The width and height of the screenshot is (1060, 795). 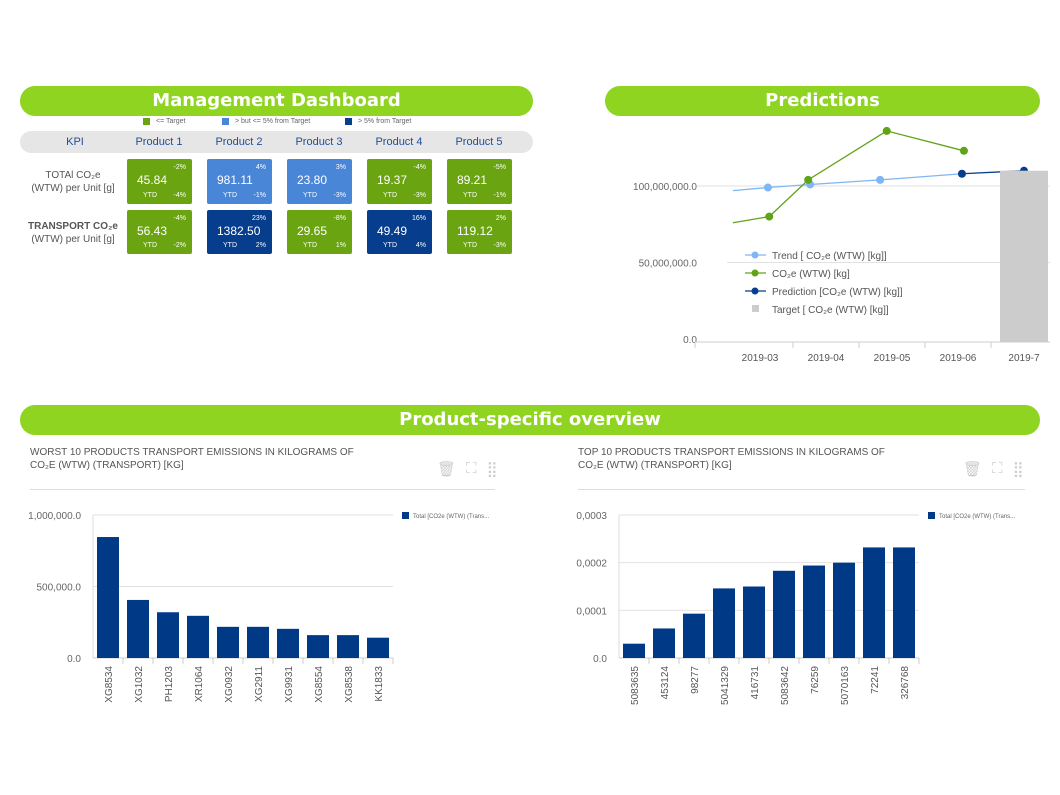 I want to click on y-tick-label: 0,0002, so click(x=591, y=564).